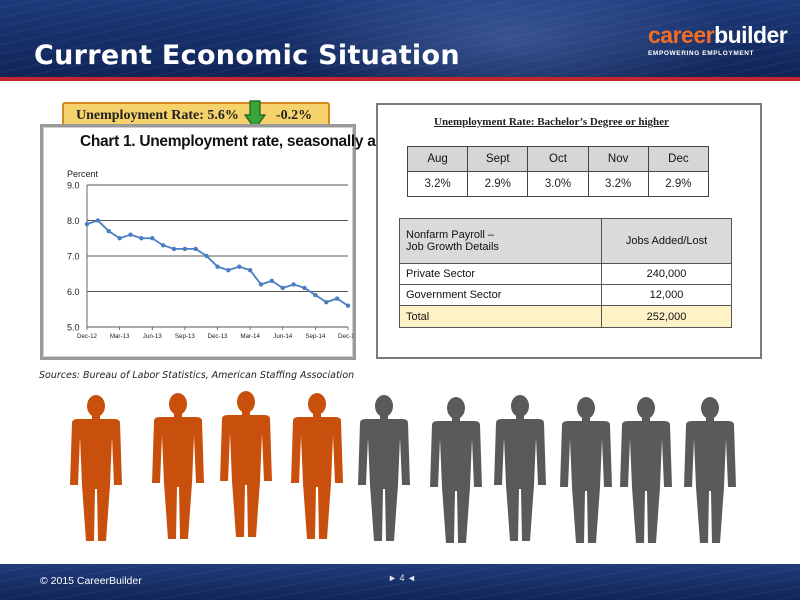 The image size is (800, 600). Describe the element at coordinates (255, 115) in the screenshot. I see `down-arrow-icon` at that location.